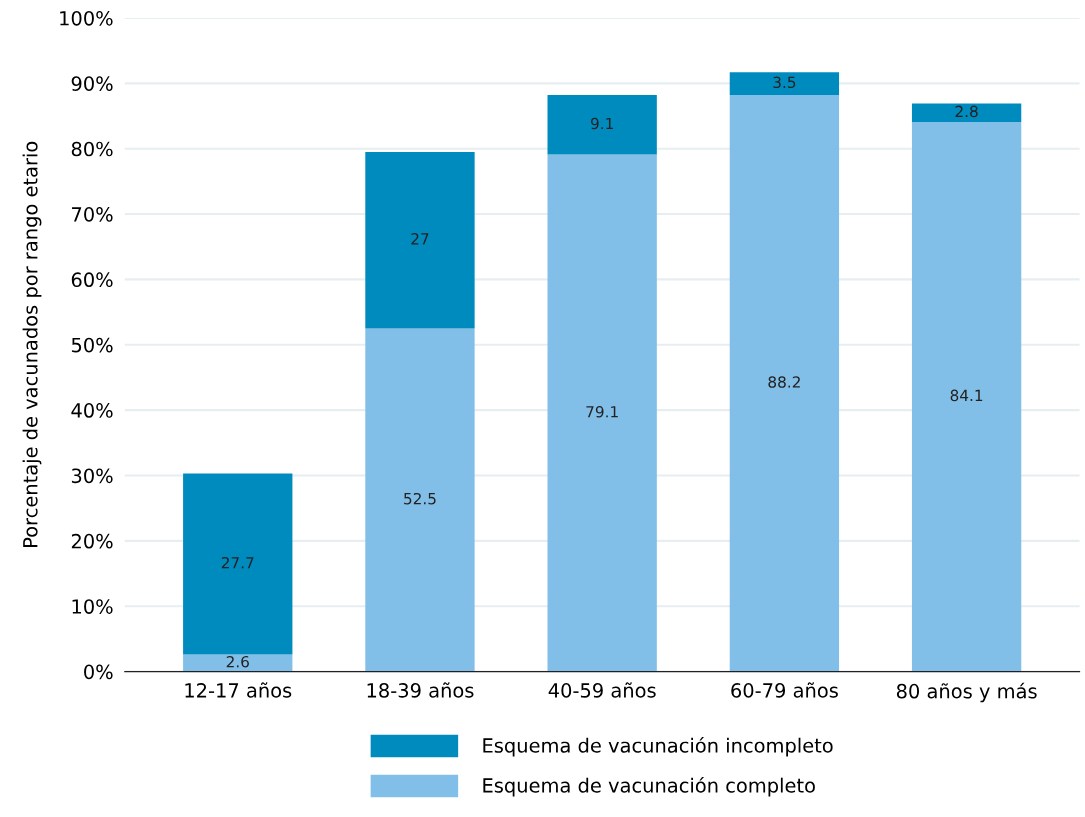 This screenshot has height=817, width=1085. What do you see at coordinates (92, 541) in the screenshot?
I see `y-tick-label: 20%` at bounding box center [92, 541].